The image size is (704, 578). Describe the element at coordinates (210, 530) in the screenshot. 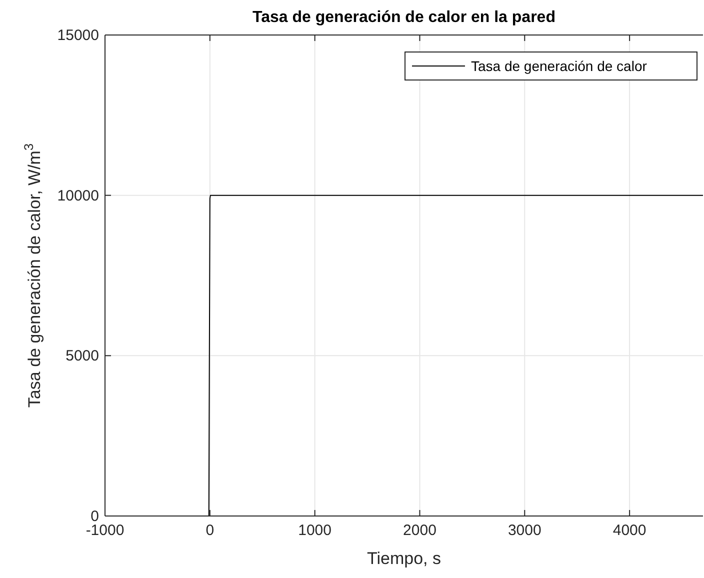

I see `x-tick-label: 0` at that location.